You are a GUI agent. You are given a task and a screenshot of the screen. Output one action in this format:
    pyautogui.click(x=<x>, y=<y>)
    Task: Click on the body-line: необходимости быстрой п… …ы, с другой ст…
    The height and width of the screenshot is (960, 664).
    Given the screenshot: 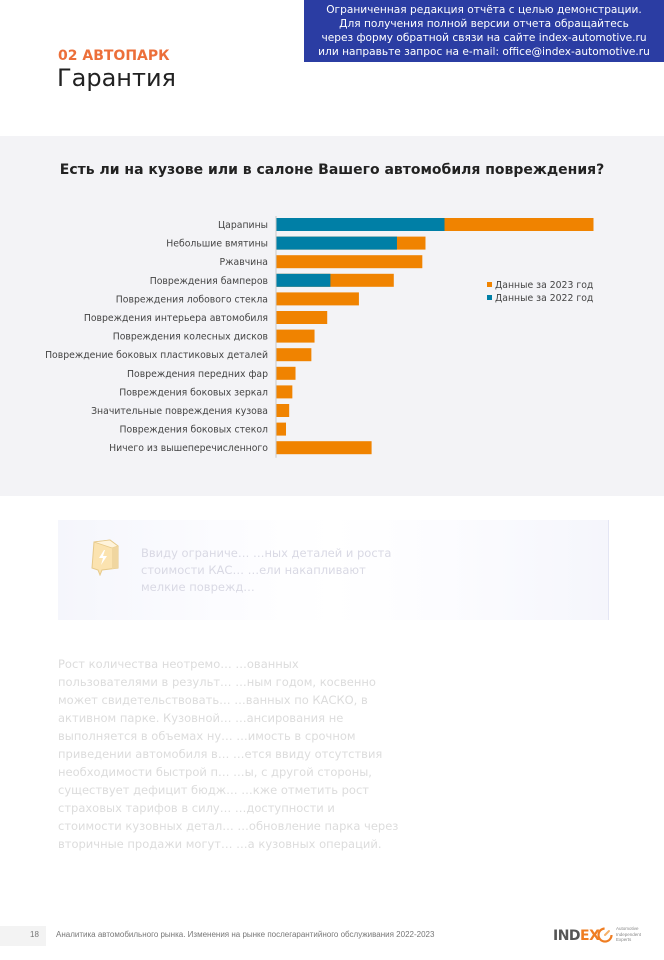 What is the action you would take?
    pyautogui.click(x=215, y=772)
    